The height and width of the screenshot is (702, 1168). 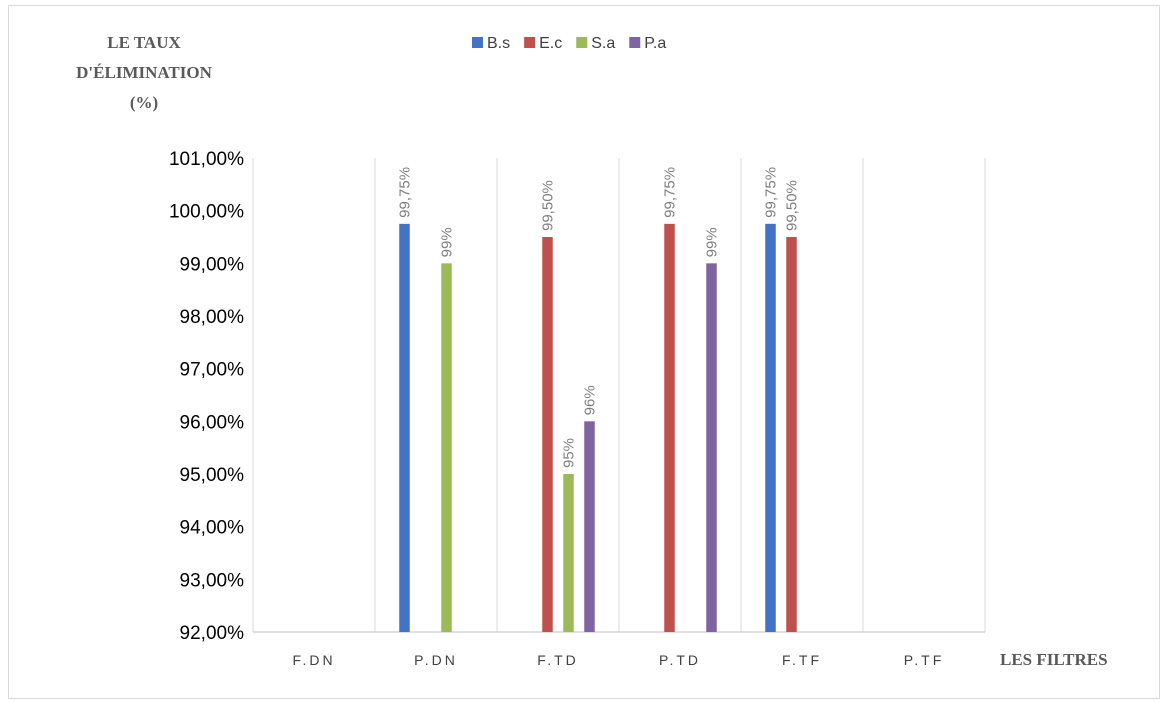 What do you see at coordinates (144, 102) in the screenshot?
I see `y-axis-title-line-3: (%)` at bounding box center [144, 102].